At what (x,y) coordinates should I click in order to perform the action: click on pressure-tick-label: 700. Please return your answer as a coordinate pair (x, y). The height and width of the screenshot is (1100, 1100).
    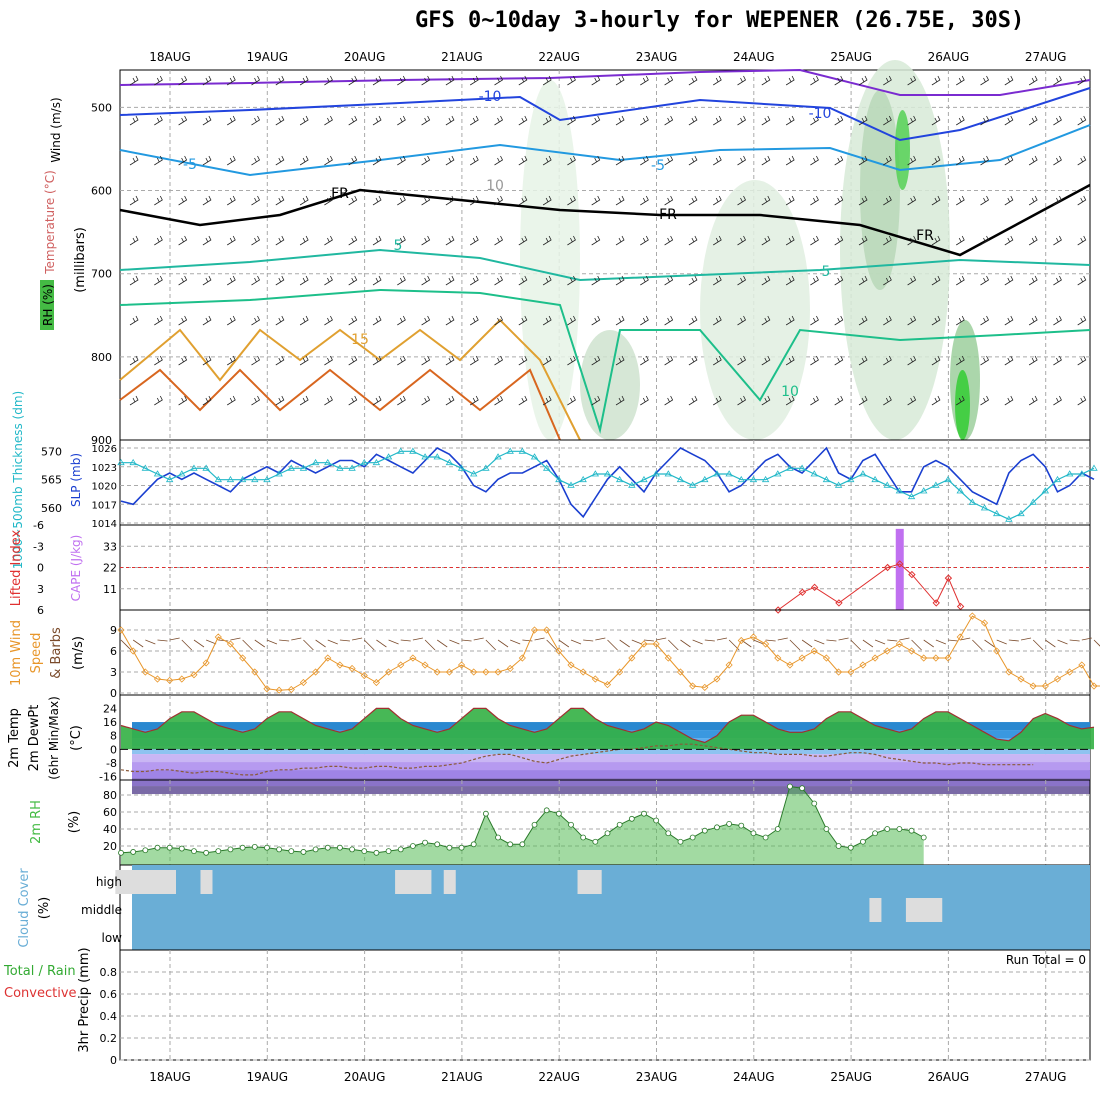
    Looking at the image, I should click on (101, 274).